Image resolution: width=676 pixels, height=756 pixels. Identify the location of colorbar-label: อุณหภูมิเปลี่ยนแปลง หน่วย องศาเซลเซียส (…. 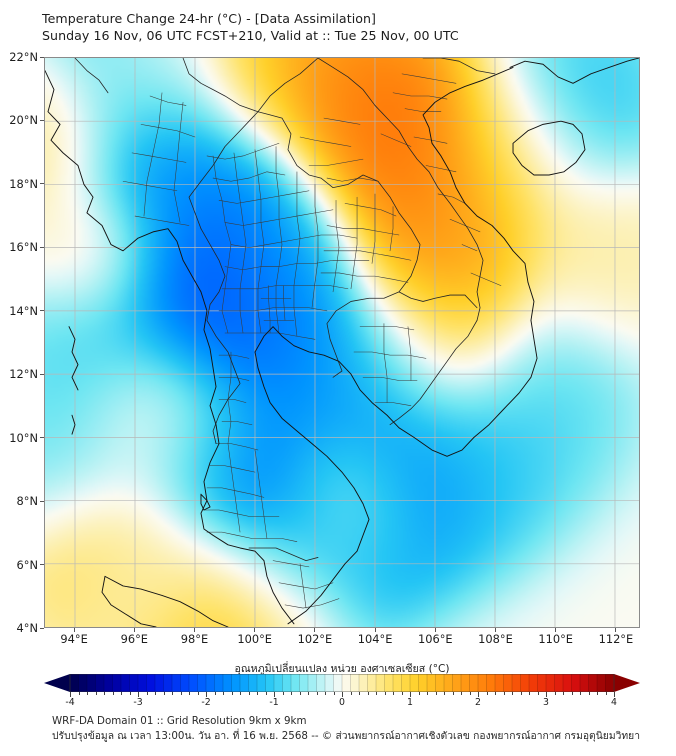
(342, 669).